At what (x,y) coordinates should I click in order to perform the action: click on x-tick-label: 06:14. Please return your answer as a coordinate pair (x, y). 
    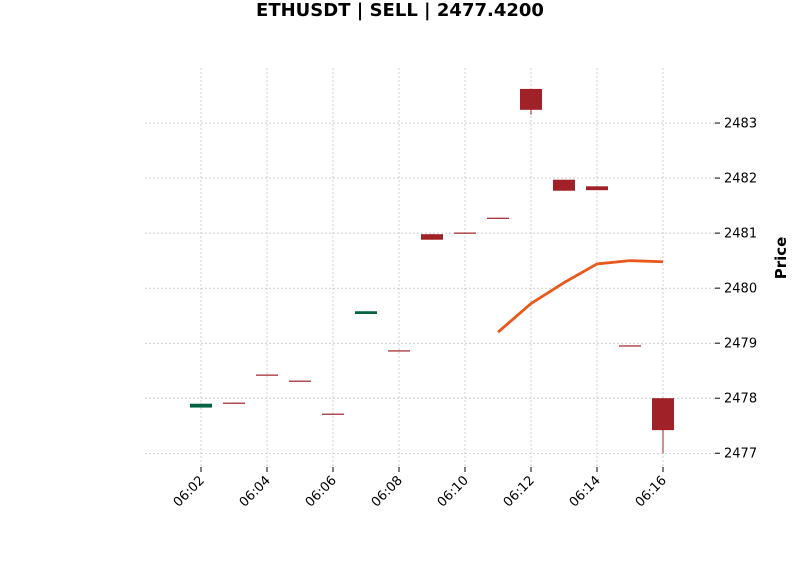
    Looking at the image, I should click on (585, 491).